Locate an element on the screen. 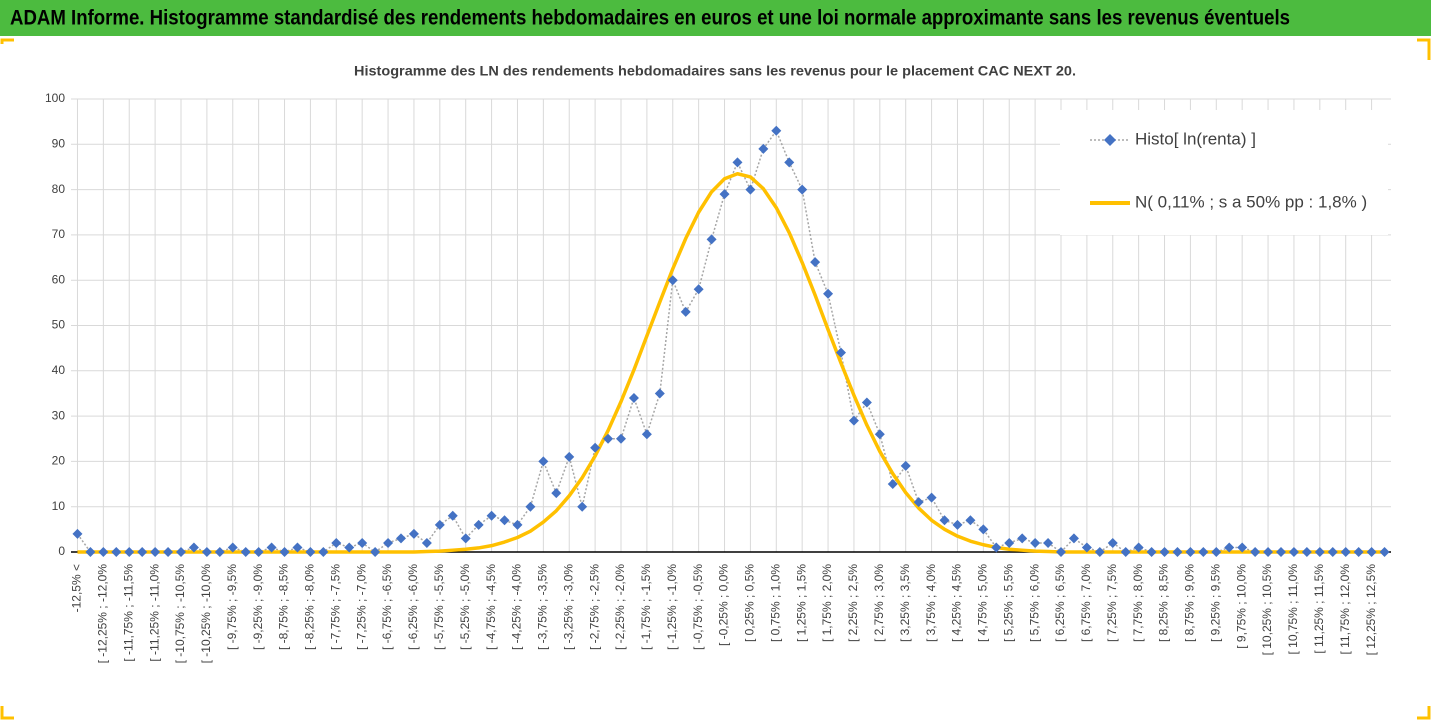  x-tick-label: [ -3,25% ; -3,0% is located at coordinates (568, 607).